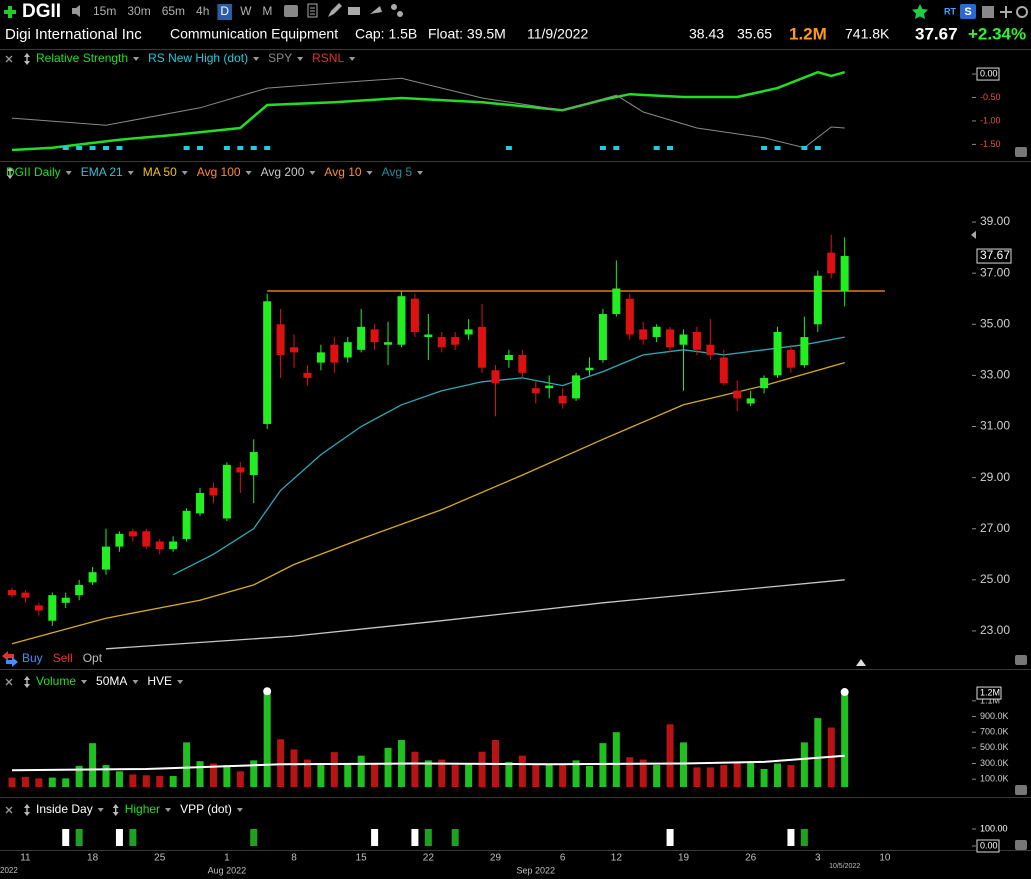 This screenshot has height=879, width=1031. I want to click on inside-day-bar, so click(670, 837).